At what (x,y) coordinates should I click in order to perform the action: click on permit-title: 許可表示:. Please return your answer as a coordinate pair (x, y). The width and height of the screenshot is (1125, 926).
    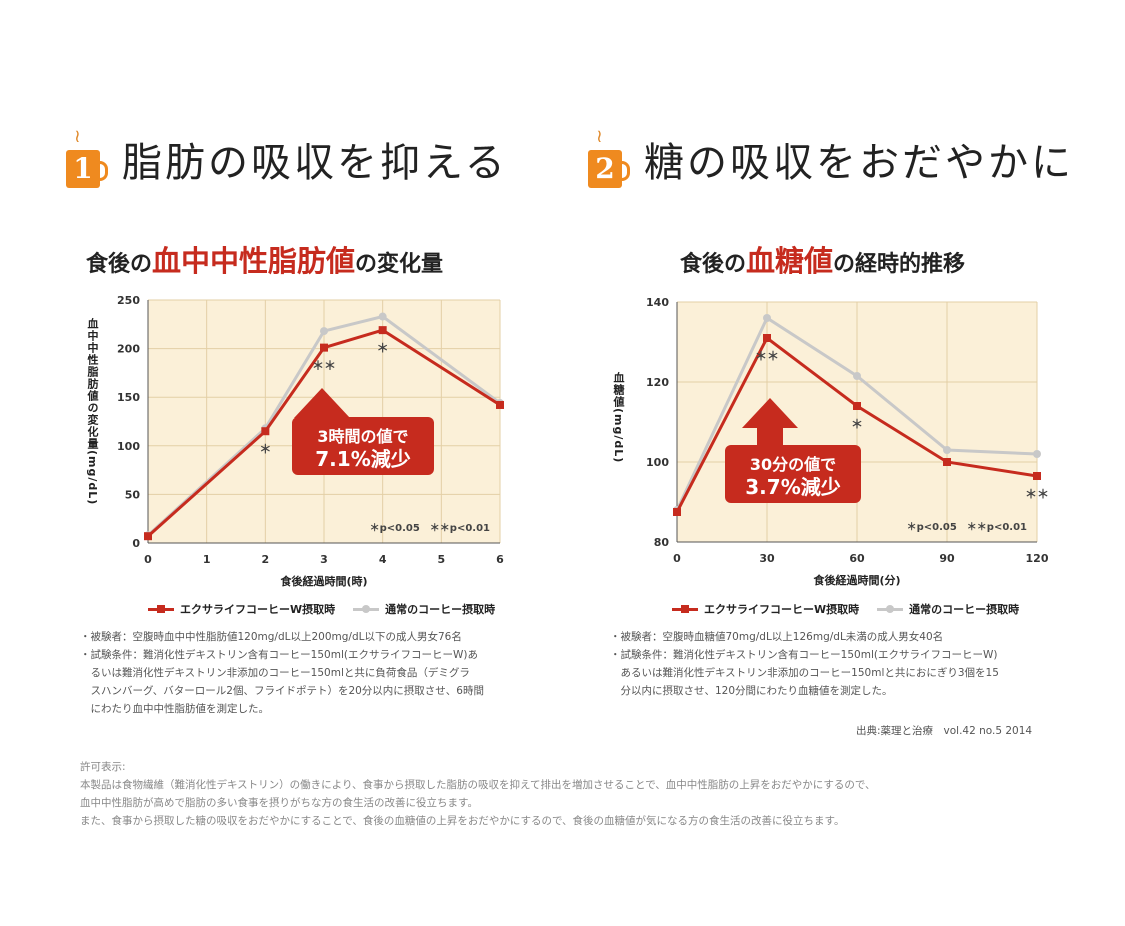
    Looking at the image, I should click on (103, 767).